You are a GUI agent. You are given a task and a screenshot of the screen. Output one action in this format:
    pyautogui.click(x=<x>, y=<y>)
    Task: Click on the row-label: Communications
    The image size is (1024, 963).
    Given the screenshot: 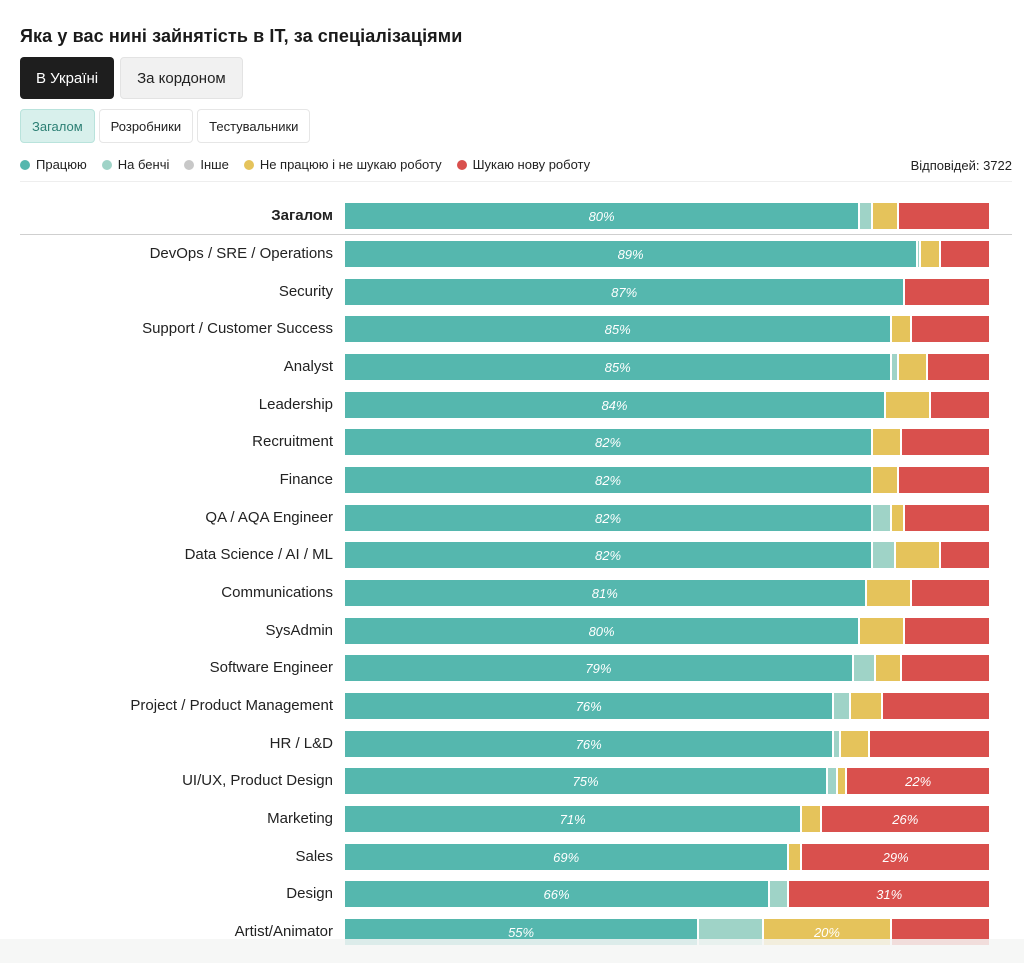 What is the action you would take?
    pyautogui.click(x=277, y=592)
    